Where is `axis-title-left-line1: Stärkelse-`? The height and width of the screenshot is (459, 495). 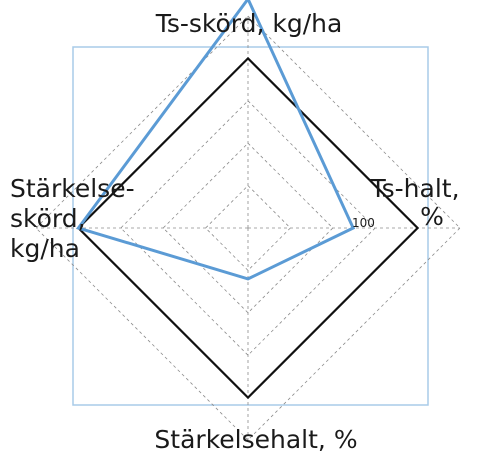 axis-title-left-line1: Stärkelse- is located at coordinates (72, 188).